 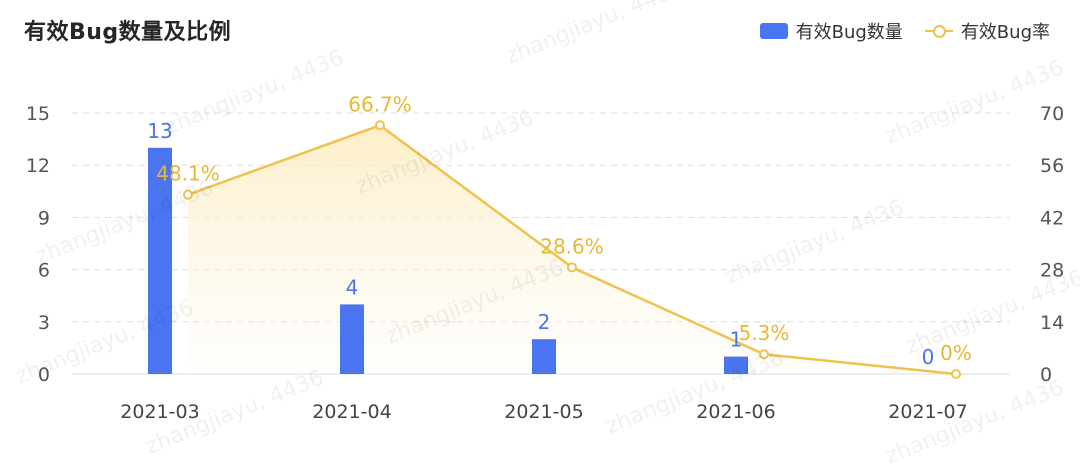 What do you see at coordinates (773, 31) in the screenshot?
I see `legend-bar-swatch` at bounding box center [773, 31].